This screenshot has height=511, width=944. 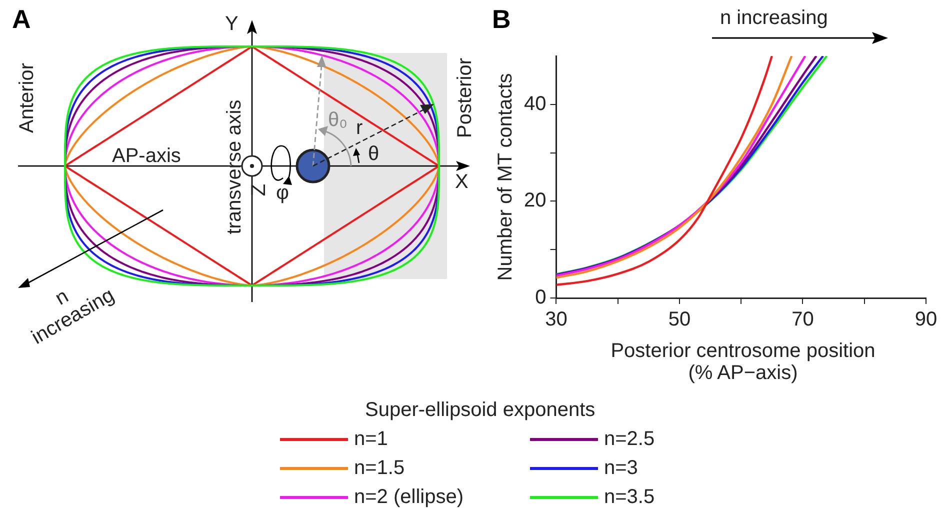 I want to click on text: Y, so click(x=231, y=24).